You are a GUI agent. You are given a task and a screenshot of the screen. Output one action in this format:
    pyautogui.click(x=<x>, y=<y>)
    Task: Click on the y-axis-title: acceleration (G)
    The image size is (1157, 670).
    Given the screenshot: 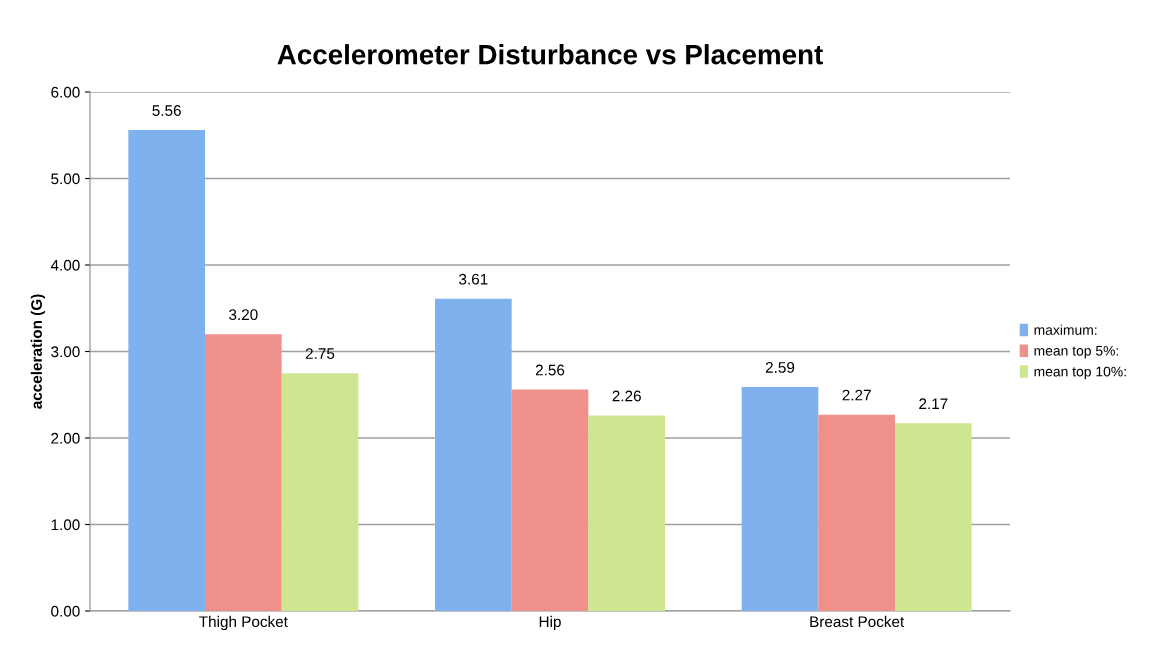 What is the action you would take?
    pyautogui.click(x=37, y=351)
    